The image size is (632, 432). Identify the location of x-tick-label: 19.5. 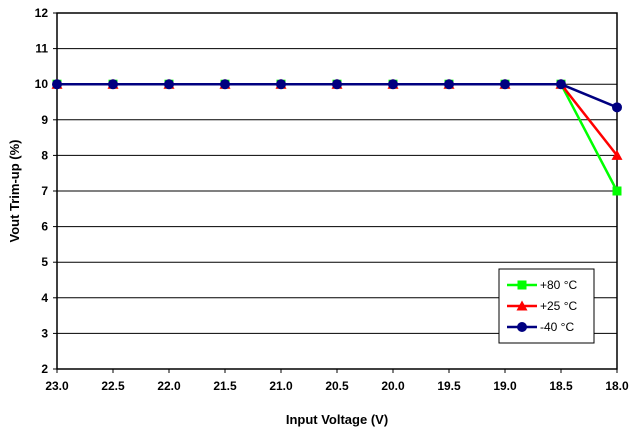
(449, 386).